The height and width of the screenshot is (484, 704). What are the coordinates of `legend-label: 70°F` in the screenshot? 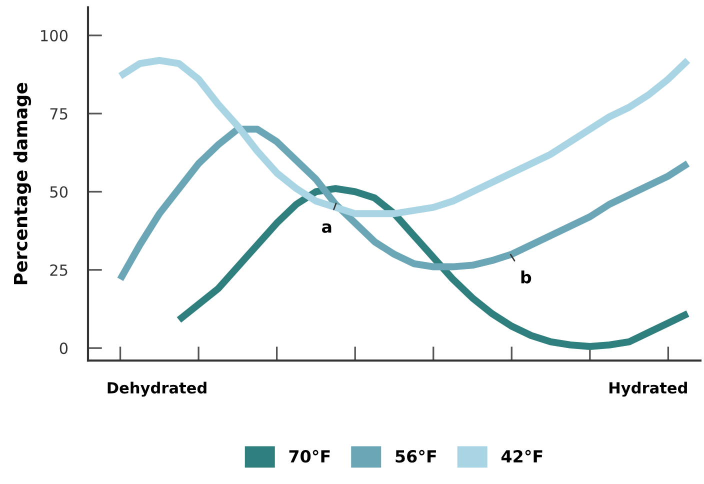 It's located at (309, 456).